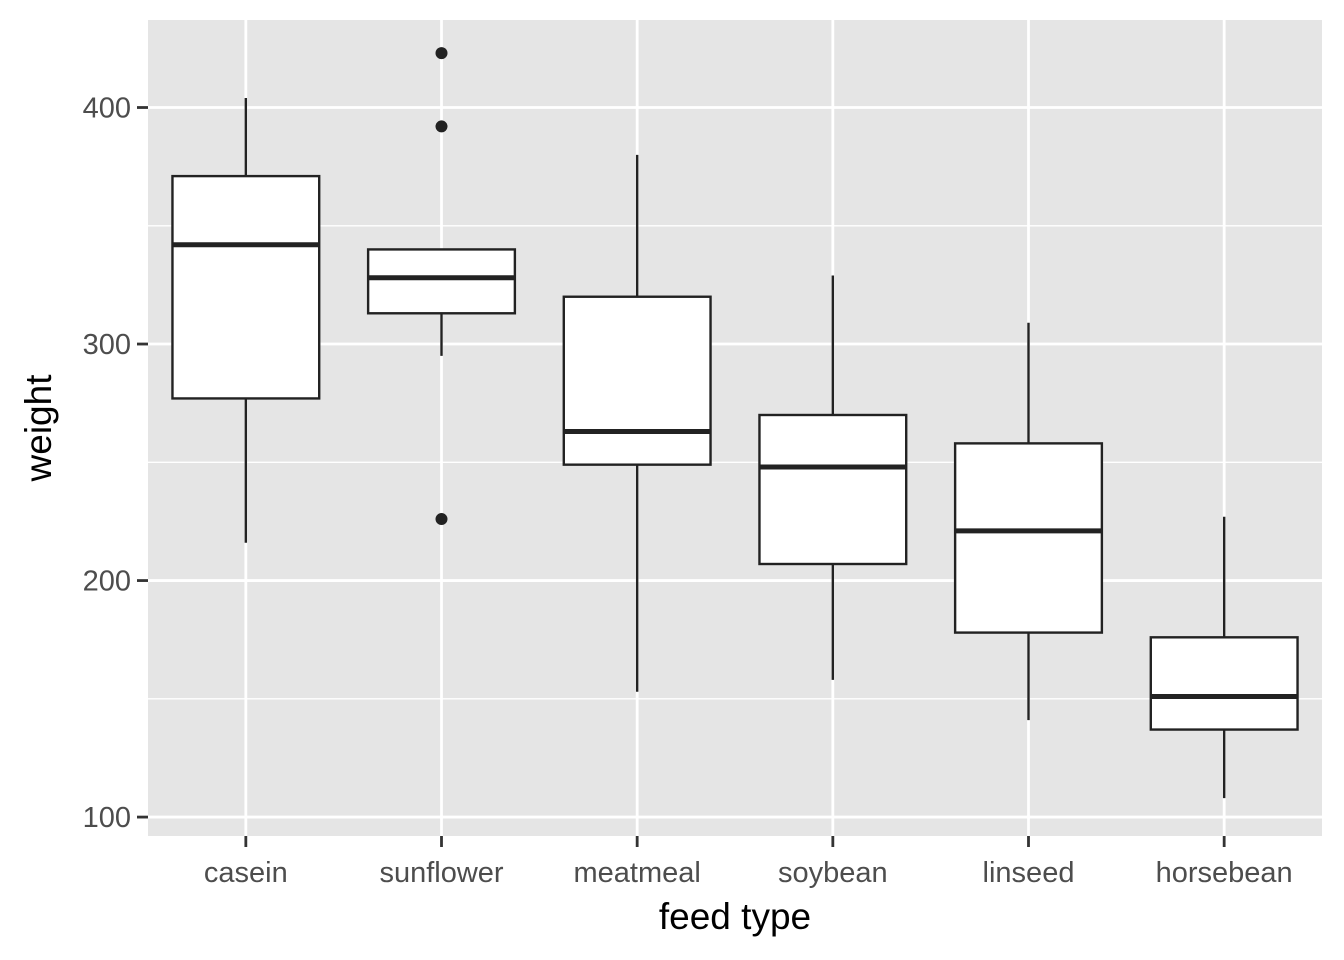  I want to click on y-axis-title: weight, so click(38, 428).